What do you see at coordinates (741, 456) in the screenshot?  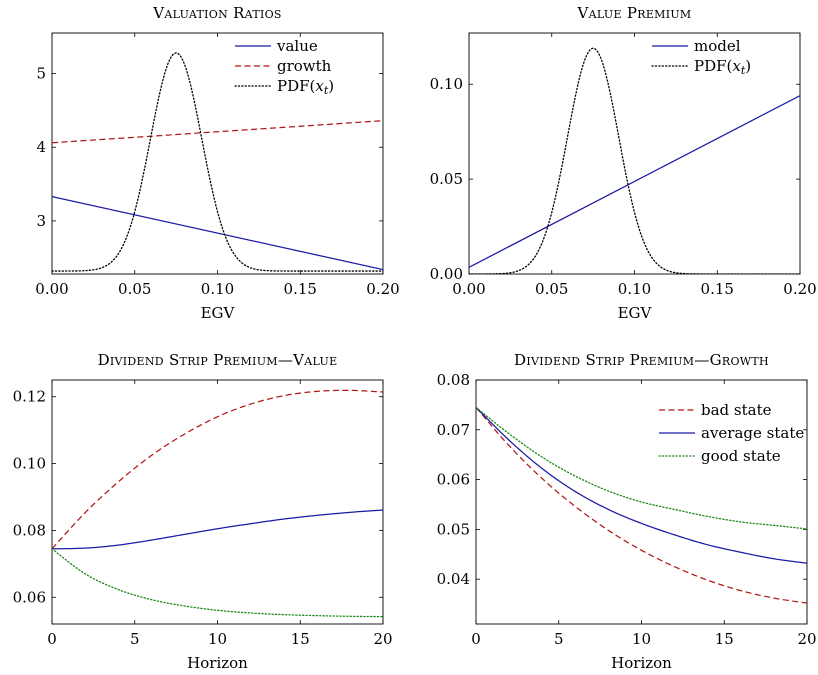 I see `legend-label: good state` at bounding box center [741, 456].